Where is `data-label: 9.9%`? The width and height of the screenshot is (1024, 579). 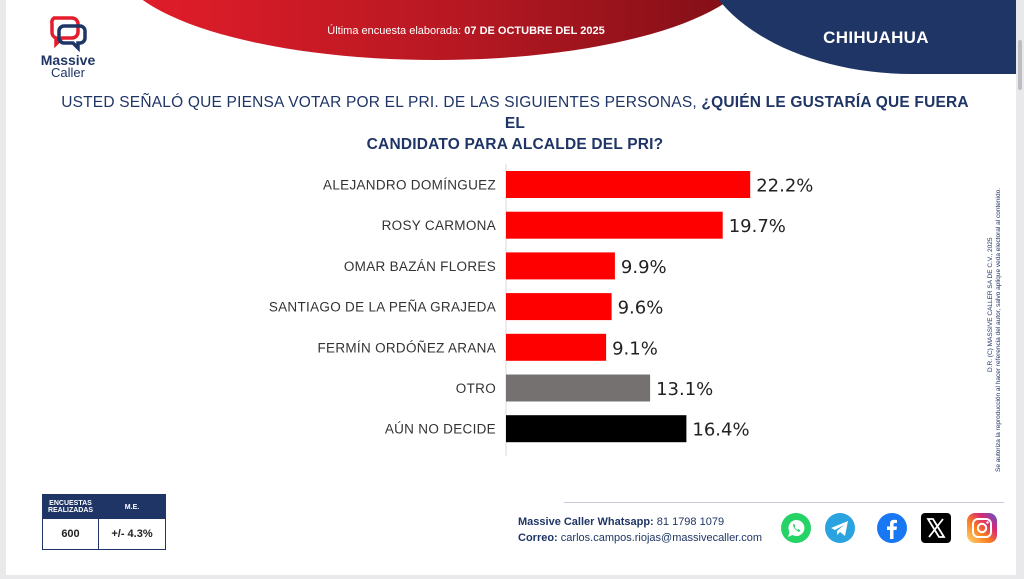 data-label: 9.9% is located at coordinates (644, 267).